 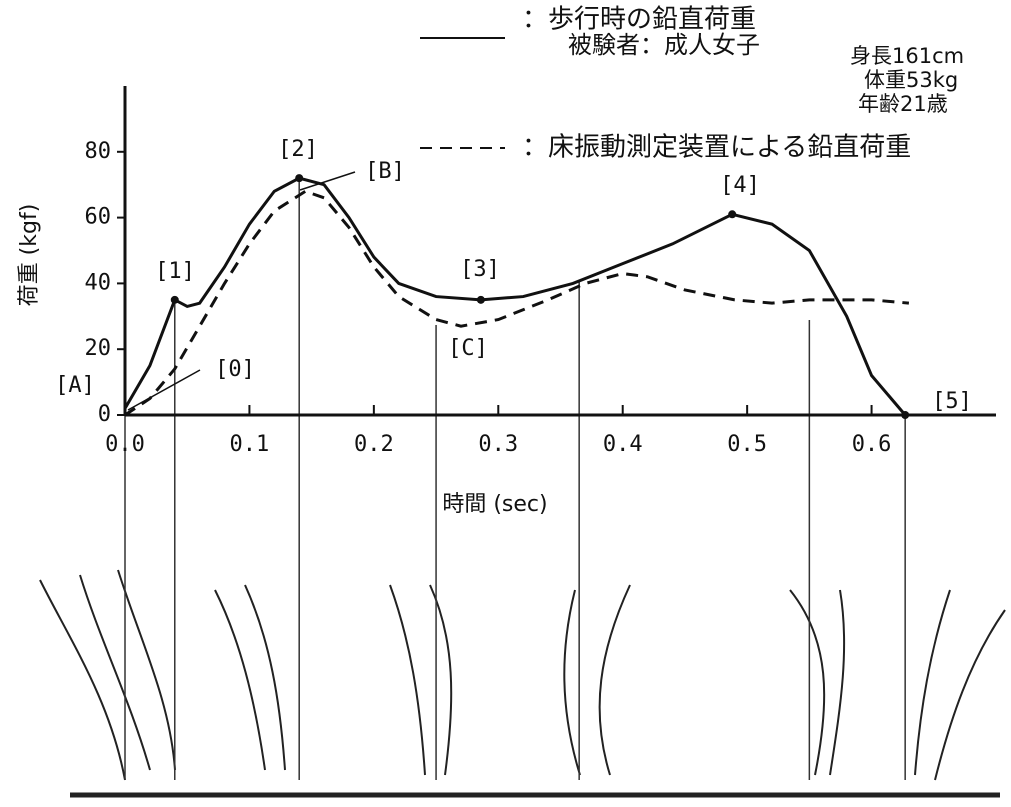 I want to click on x-tick-label: 0.1, so click(x=250, y=444).